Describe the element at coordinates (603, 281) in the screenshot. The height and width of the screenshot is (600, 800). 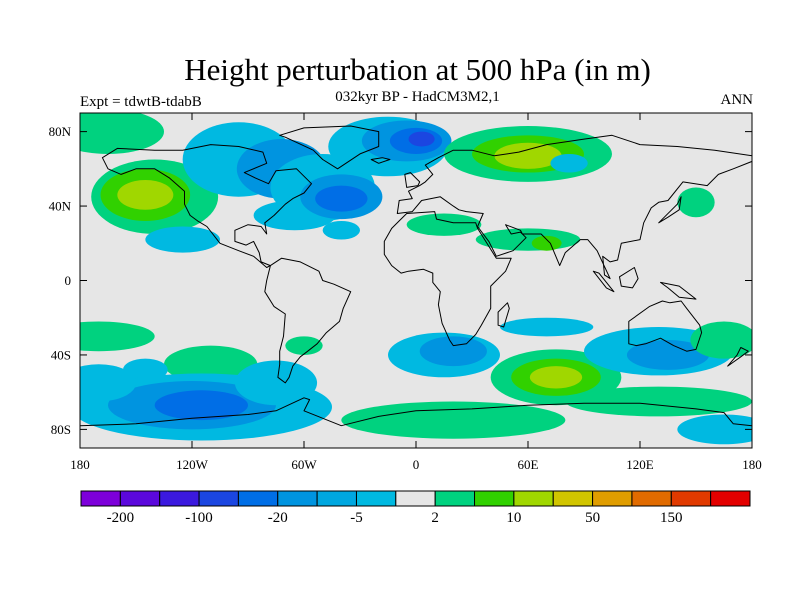
I see `coastline-sumatra` at that location.